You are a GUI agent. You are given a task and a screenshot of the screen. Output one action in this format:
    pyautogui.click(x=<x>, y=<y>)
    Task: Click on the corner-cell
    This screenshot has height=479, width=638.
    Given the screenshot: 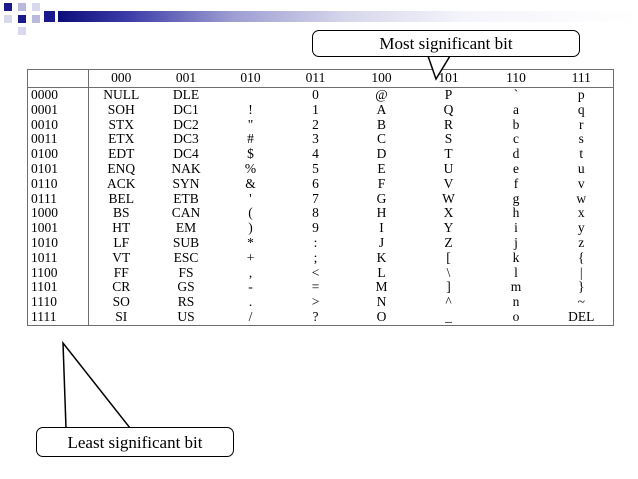 What is the action you would take?
    pyautogui.click(x=58, y=78)
    